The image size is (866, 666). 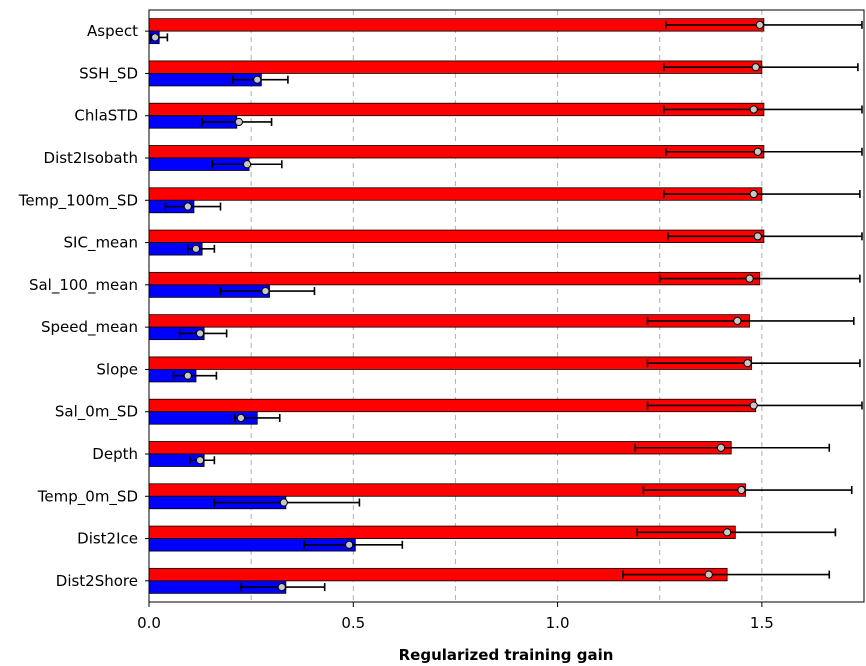 I want to click on y-tick-label: Aspect, so click(x=112, y=31).